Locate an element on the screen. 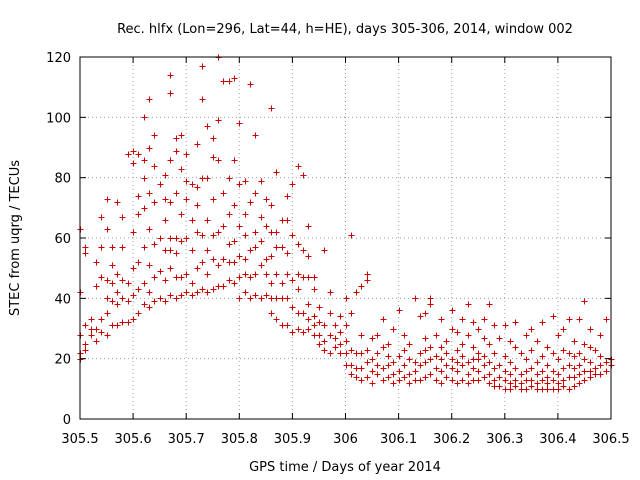 Image resolution: width=640 pixels, height=480 pixels. x-tick-label: 306 is located at coordinates (345, 439).